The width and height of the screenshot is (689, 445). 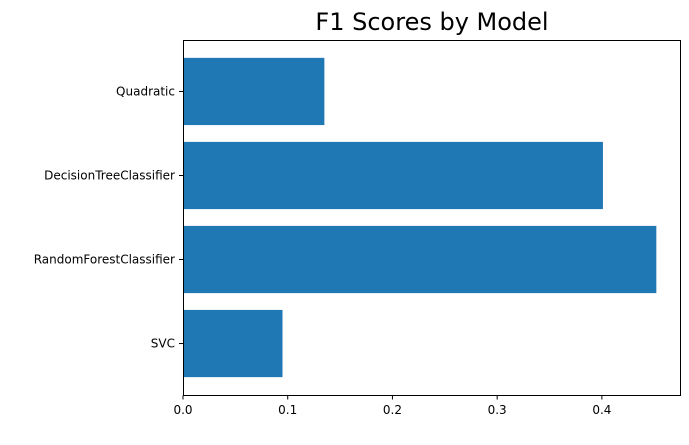 I want to click on x-tick-label: 0.0, so click(x=182, y=410).